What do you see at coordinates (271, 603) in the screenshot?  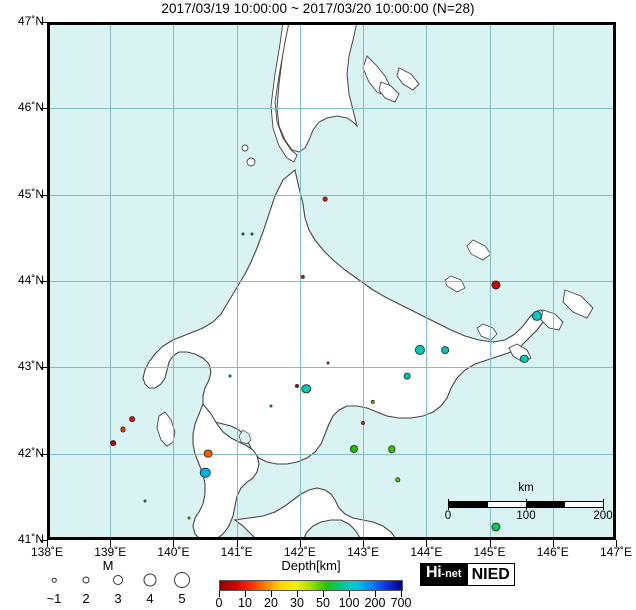 I see `depth-tick-label-20: 20` at bounding box center [271, 603].